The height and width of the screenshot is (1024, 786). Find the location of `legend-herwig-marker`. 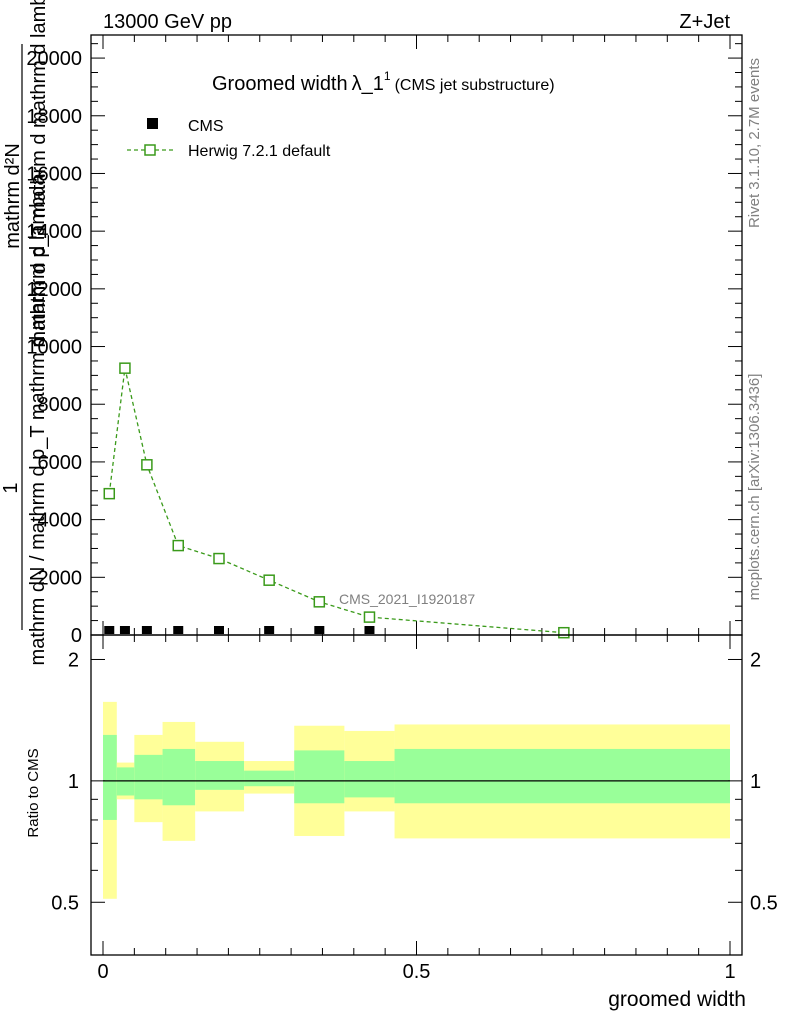

legend-herwig-marker is located at coordinates (150, 150).